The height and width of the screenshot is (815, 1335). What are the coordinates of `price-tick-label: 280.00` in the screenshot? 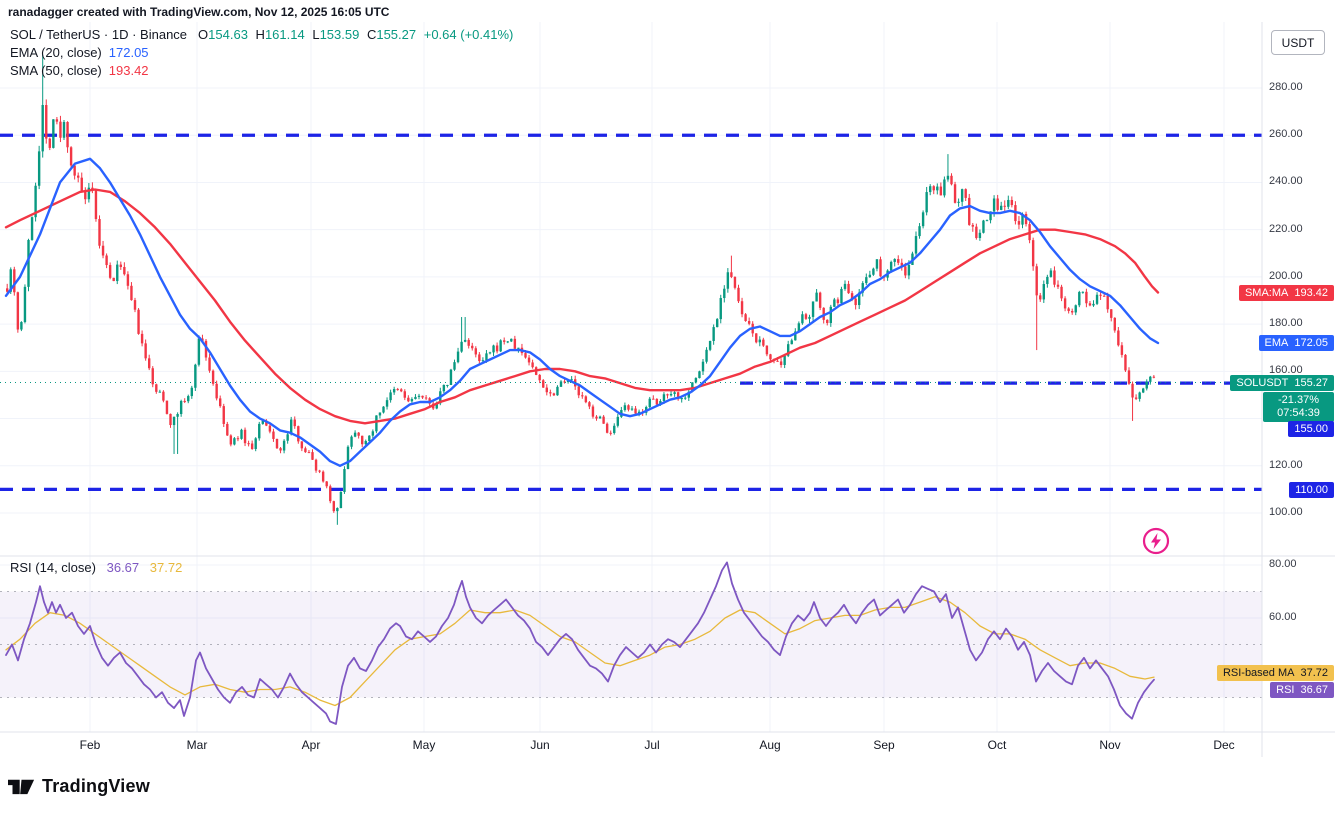 It's located at (1286, 87).